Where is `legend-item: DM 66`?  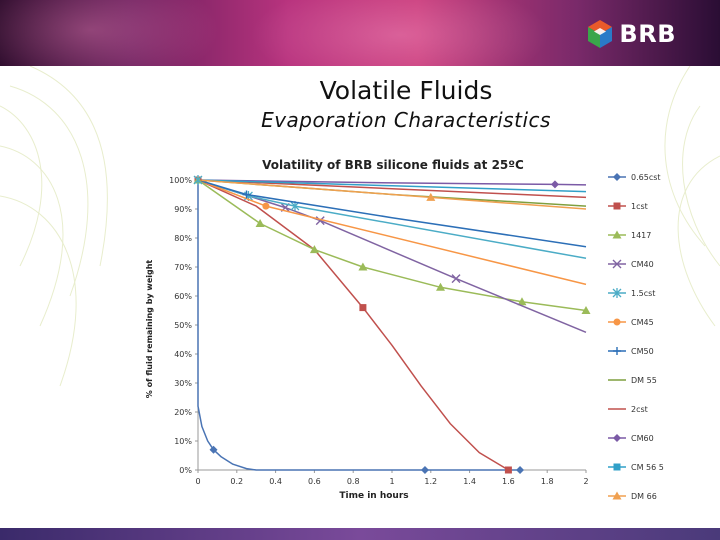 legend-item: DM 66 is located at coordinates (632, 496).